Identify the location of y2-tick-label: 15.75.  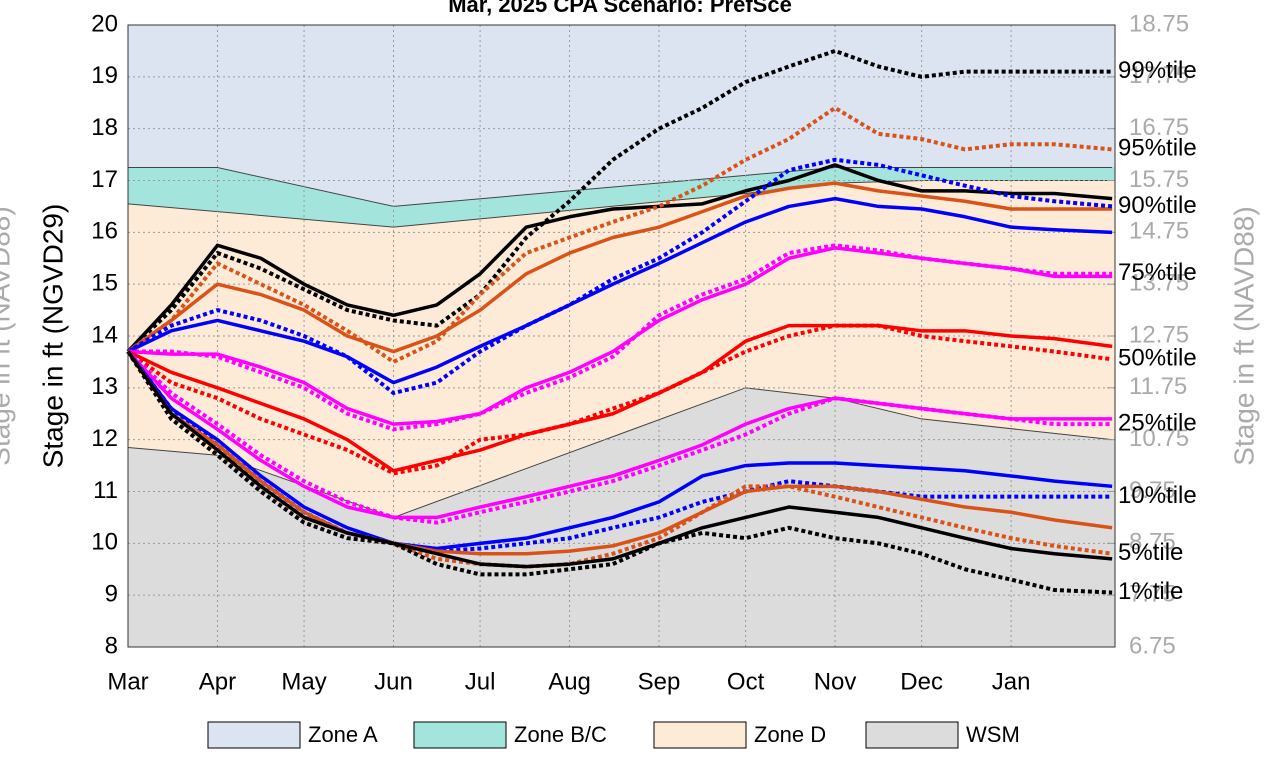
(1159, 179).